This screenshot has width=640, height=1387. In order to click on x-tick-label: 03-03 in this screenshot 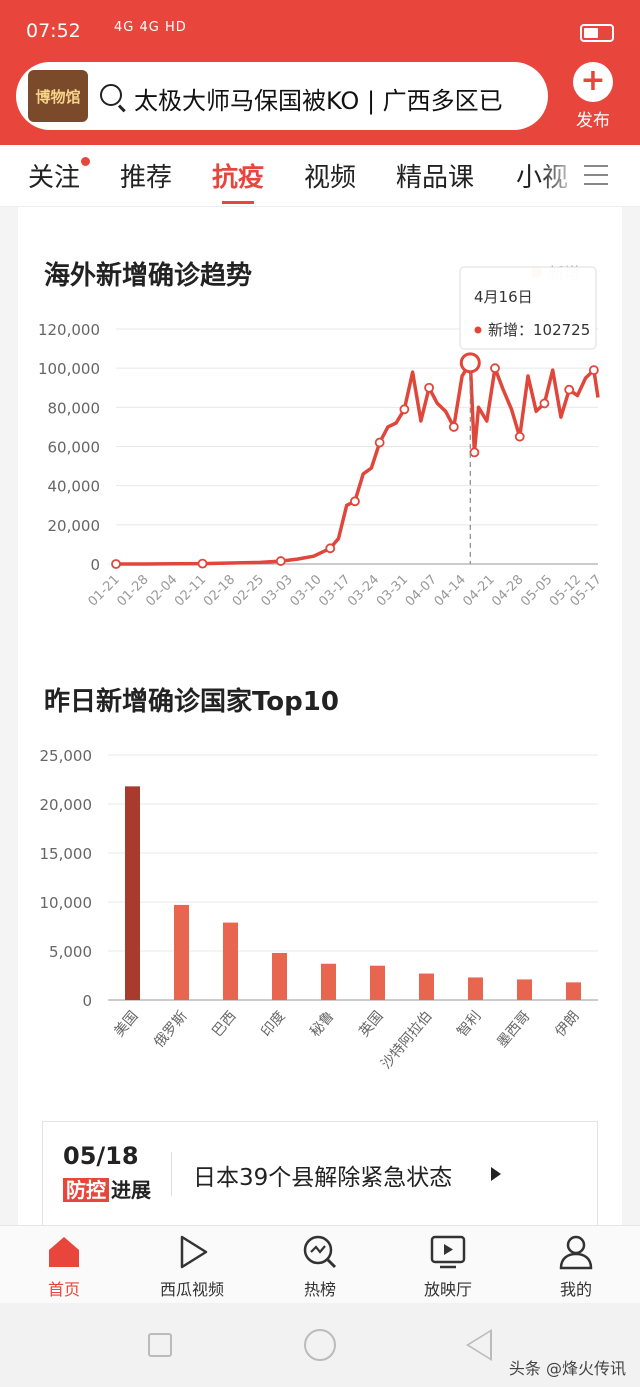, I will do `click(277, 590)`.